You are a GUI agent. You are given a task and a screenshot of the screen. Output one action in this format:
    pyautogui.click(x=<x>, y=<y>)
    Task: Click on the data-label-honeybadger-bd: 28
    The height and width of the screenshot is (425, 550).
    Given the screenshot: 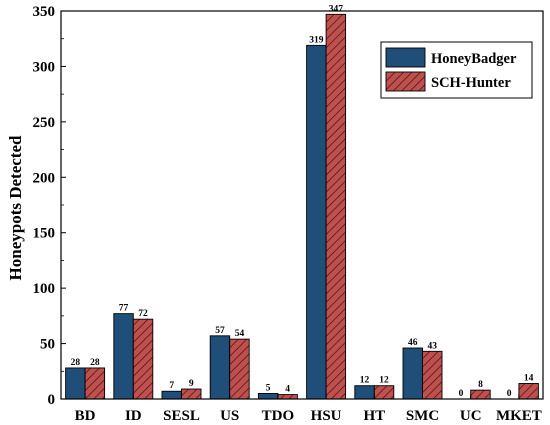 What is the action you would take?
    pyautogui.click(x=76, y=363)
    